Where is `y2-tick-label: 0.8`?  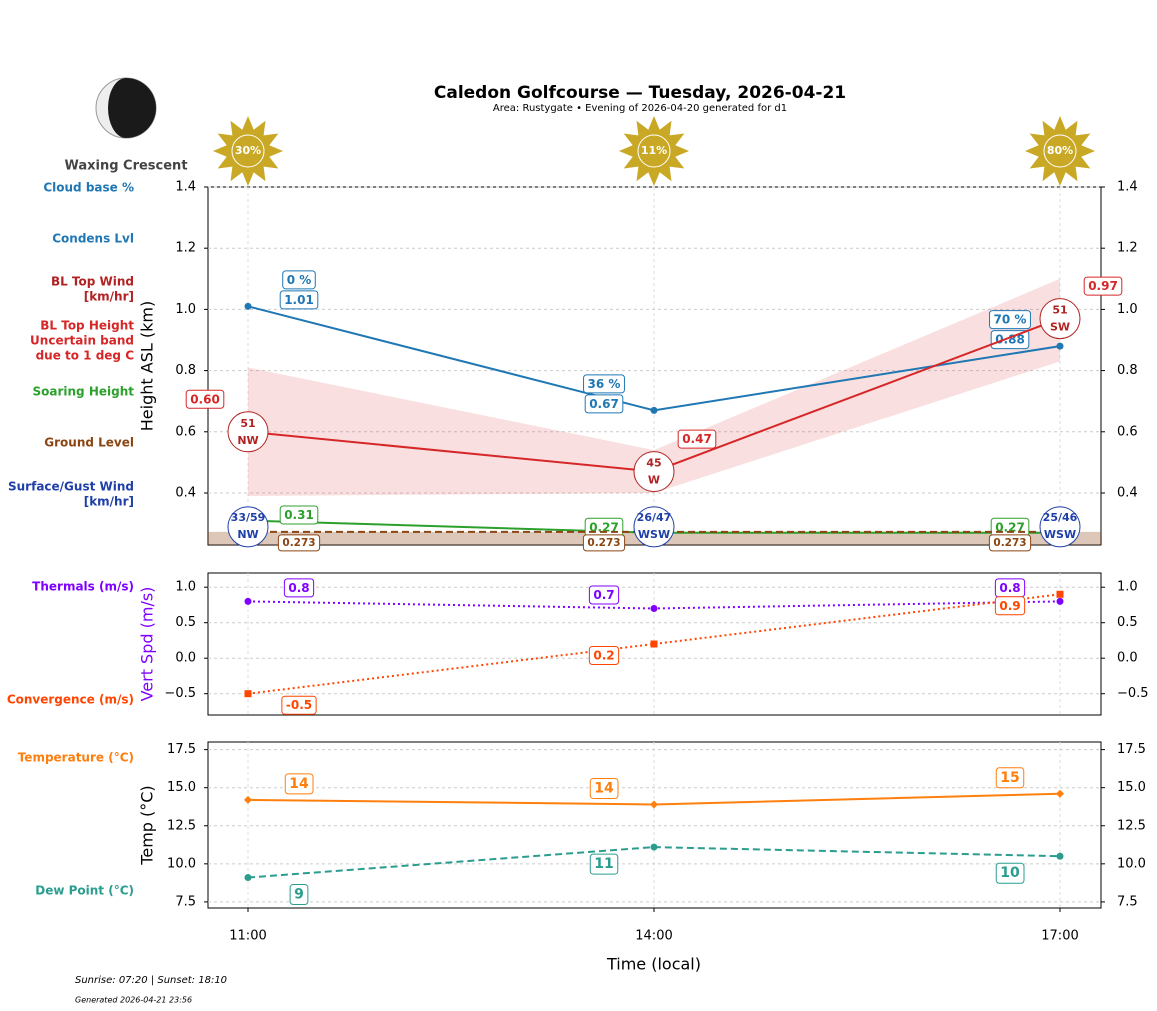 y2-tick-label: 0.8 is located at coordinates (1127, 370).